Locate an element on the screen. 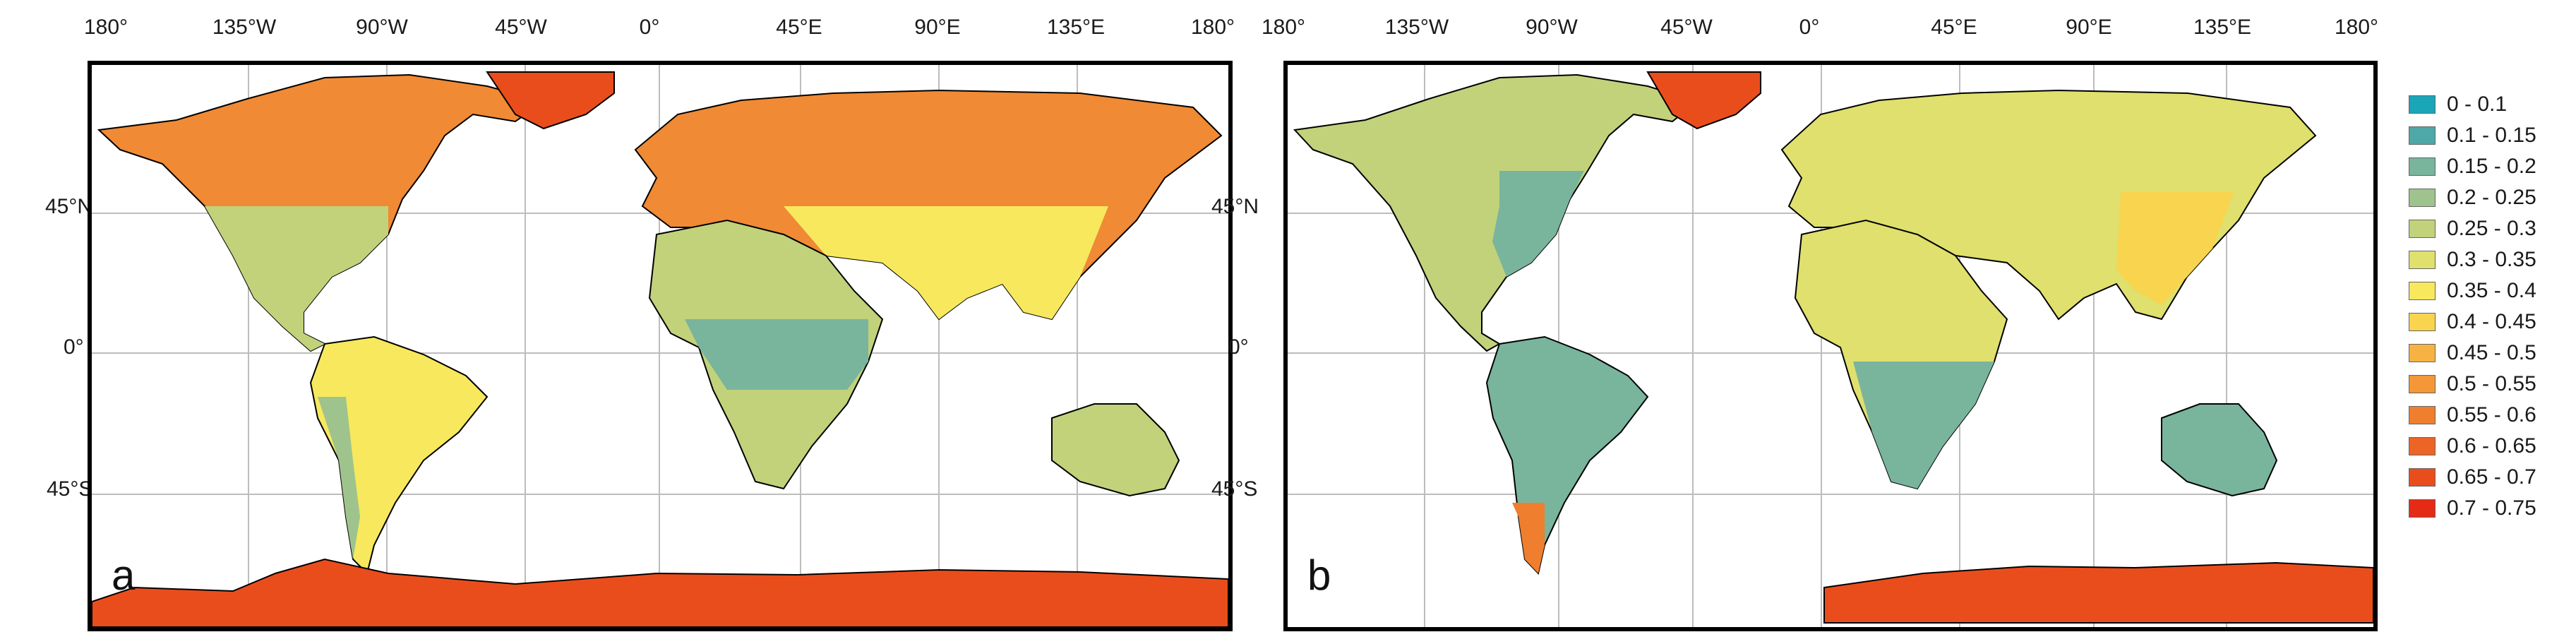  panel-label: b is located at coordinates (1319, 575).